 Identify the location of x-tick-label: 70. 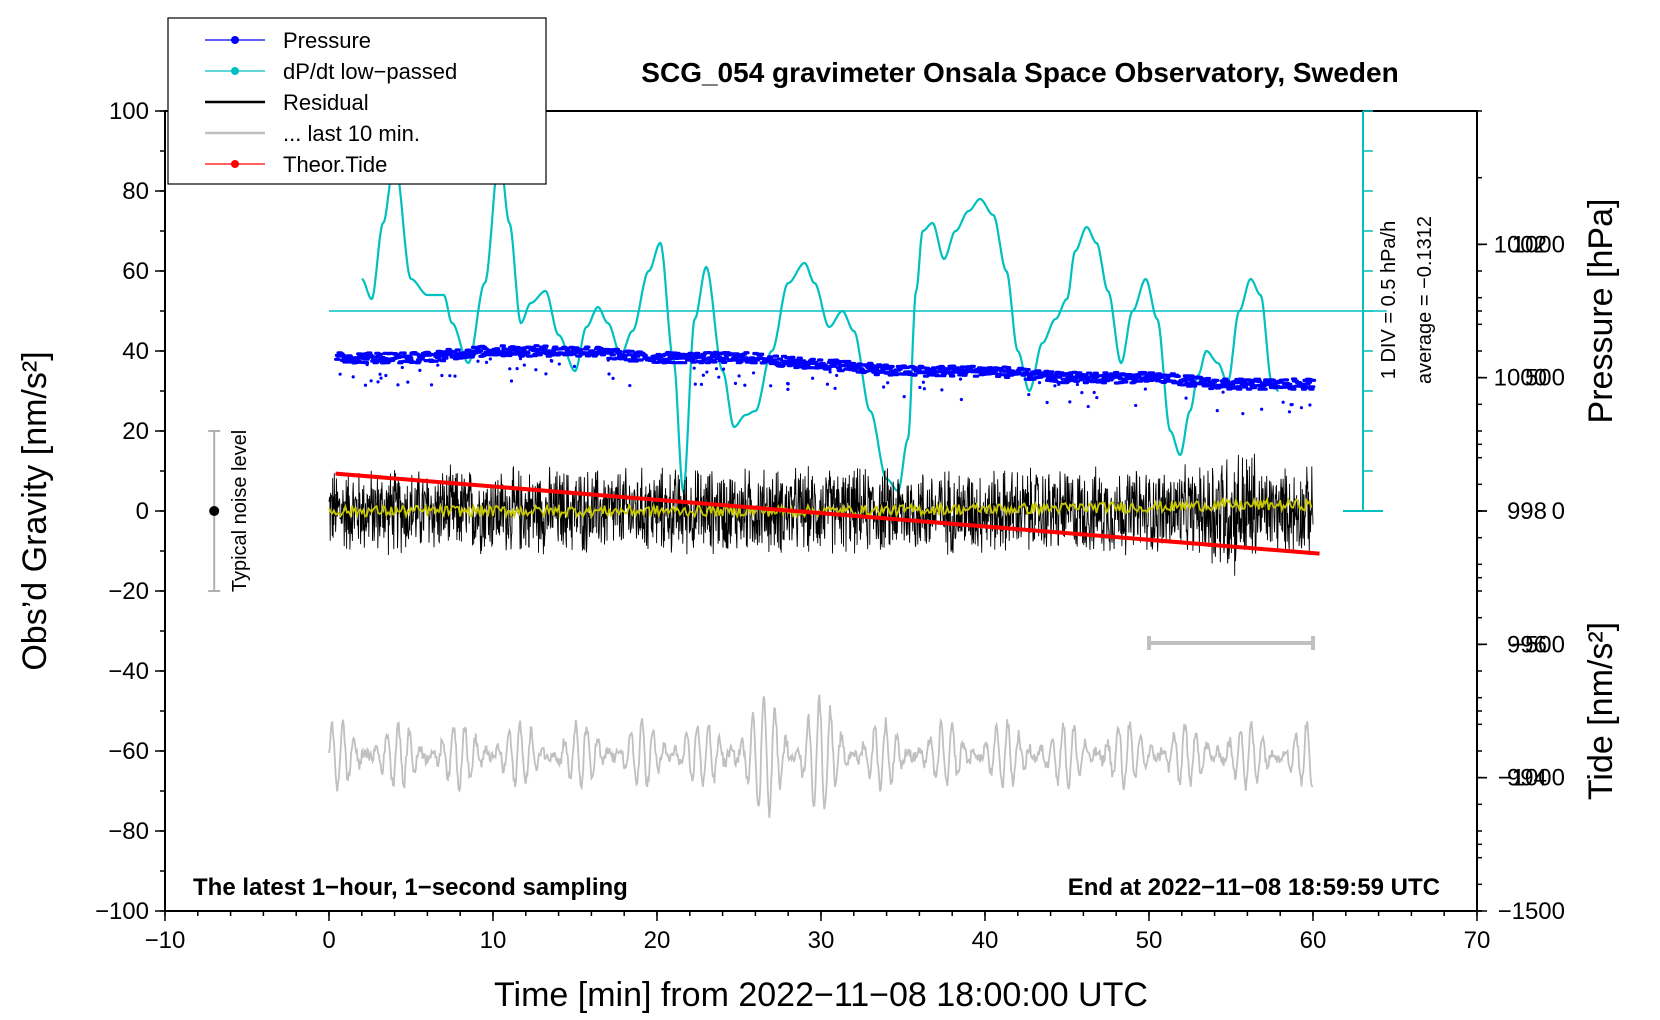
(1477, 940).